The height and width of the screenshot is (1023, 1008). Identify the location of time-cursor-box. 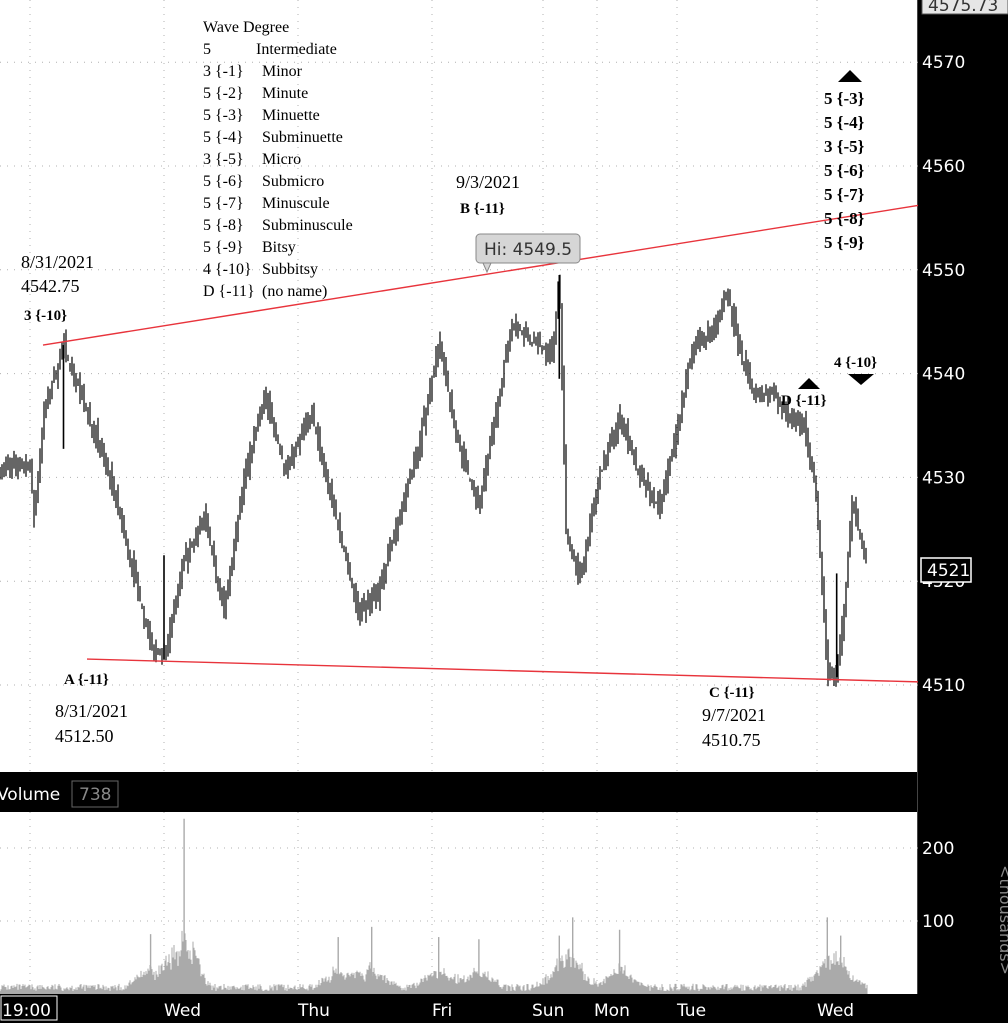
(29, 1008).